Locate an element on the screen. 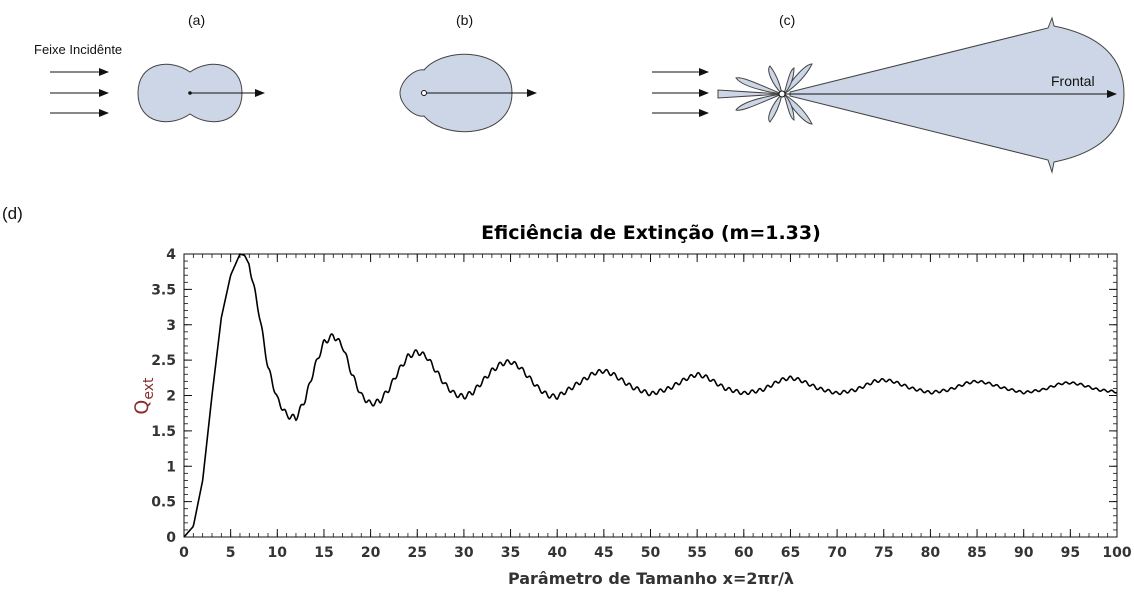  panel-b-label: (b) is located at coordinates (464, 20).